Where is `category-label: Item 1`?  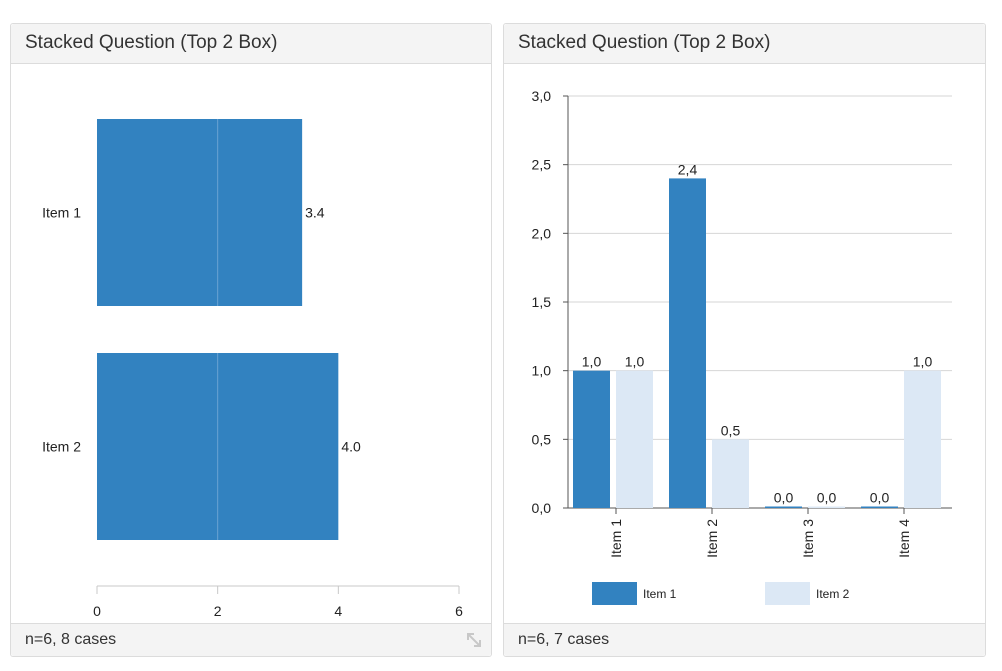
category-label: Item 1 is located at coordinates (61, 213).